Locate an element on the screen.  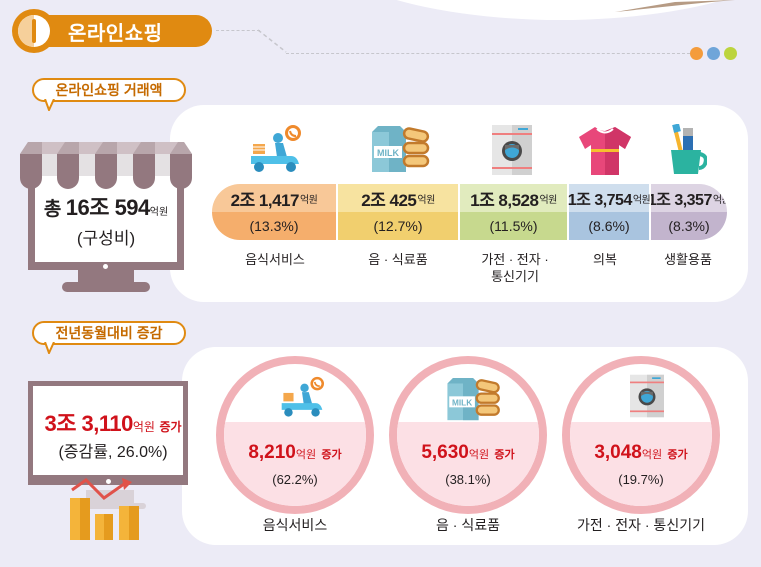
category-label: 의복 is located at coordinates (605, 259).